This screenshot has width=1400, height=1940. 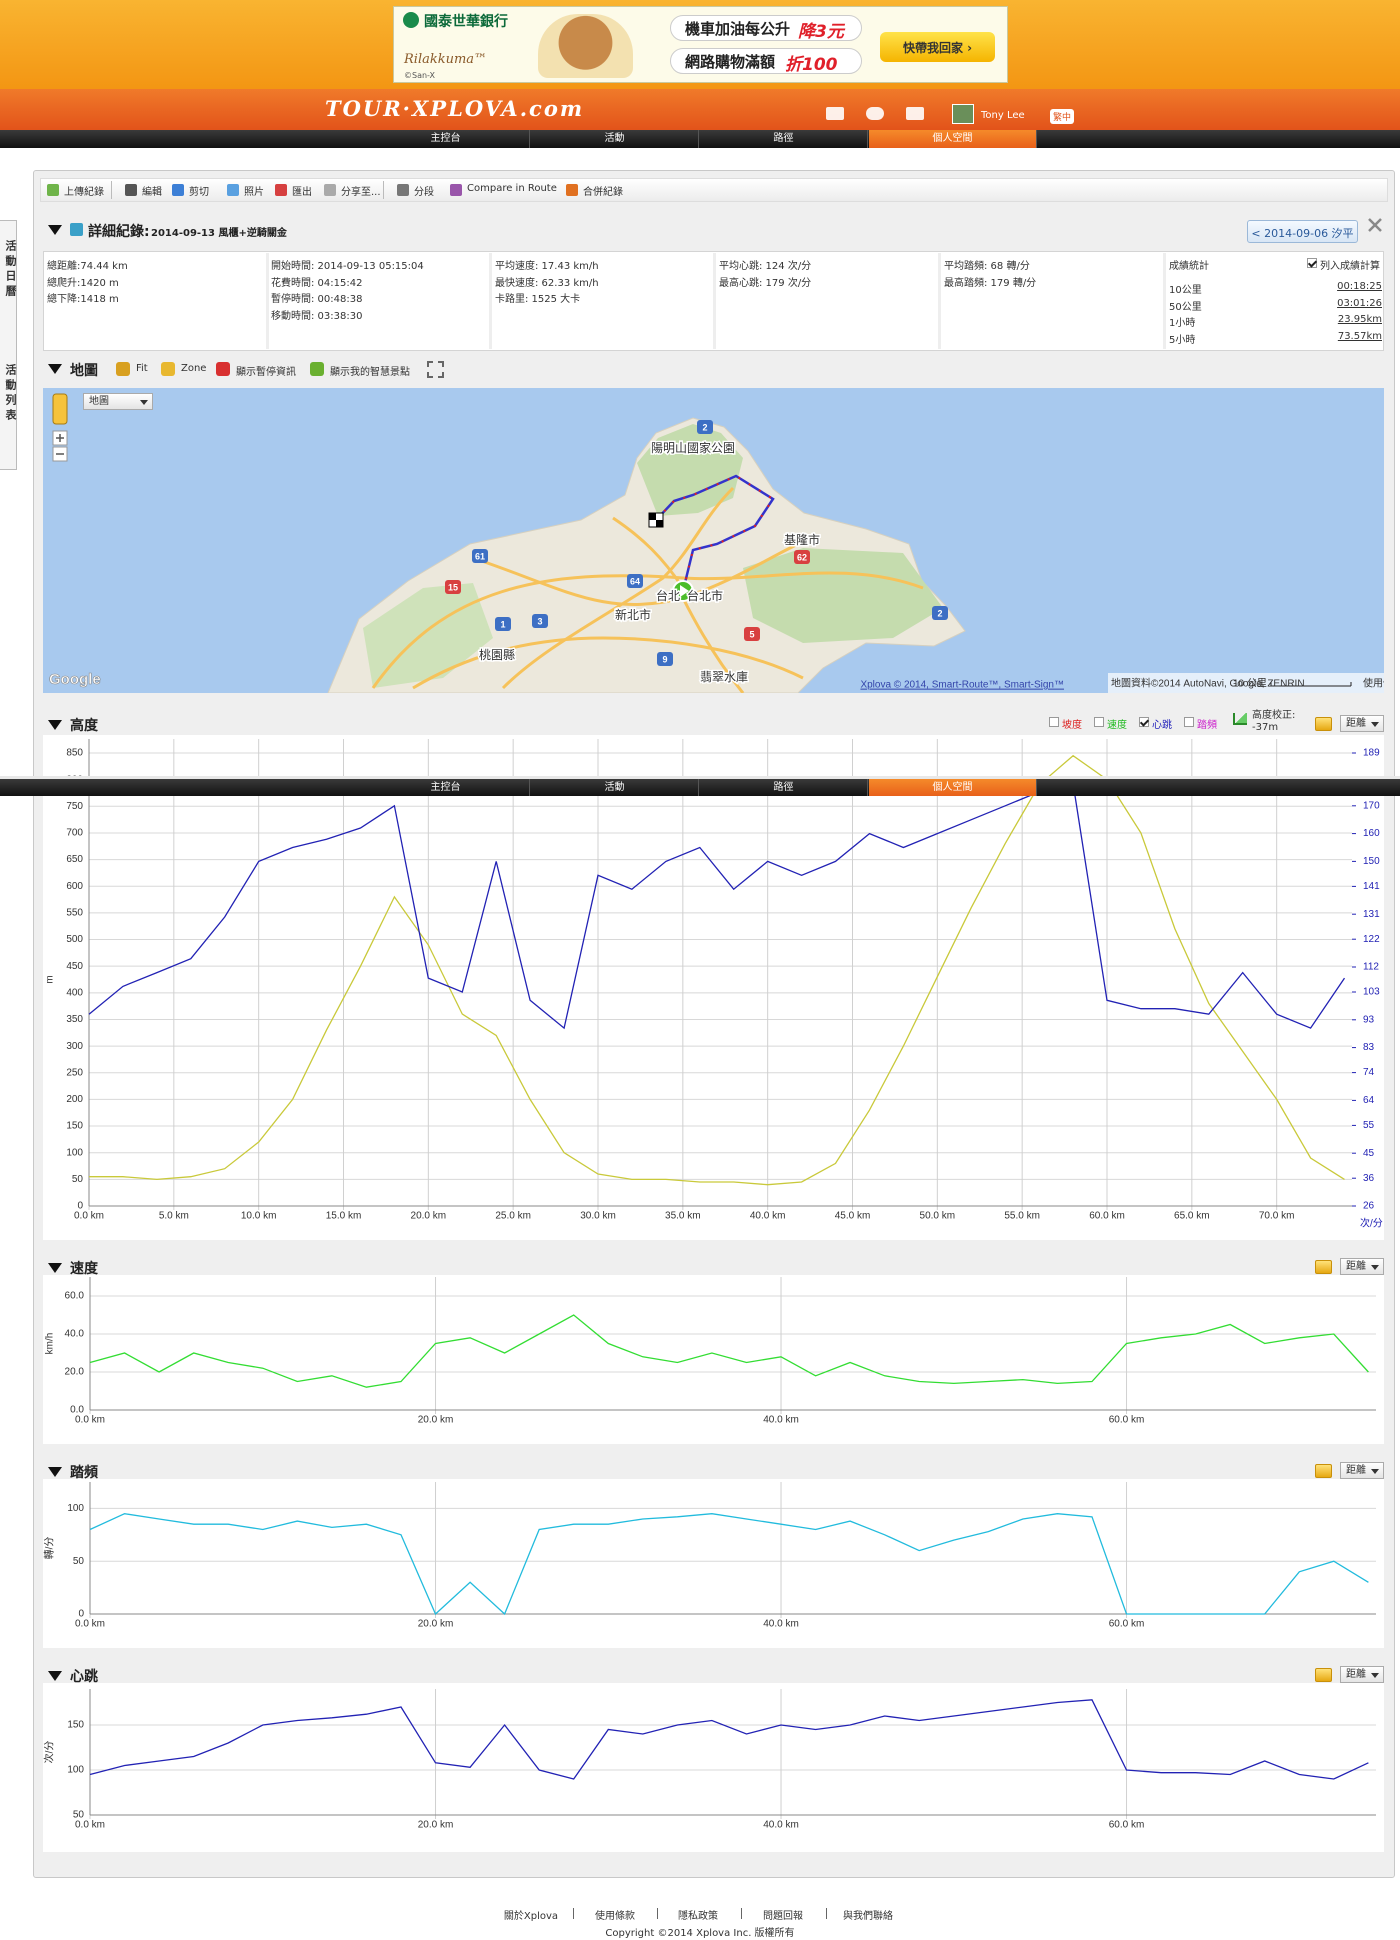 What do you see at coordinates (60, 409) in the screenshot?
I see `pegman` at bounding box center [60, 409].